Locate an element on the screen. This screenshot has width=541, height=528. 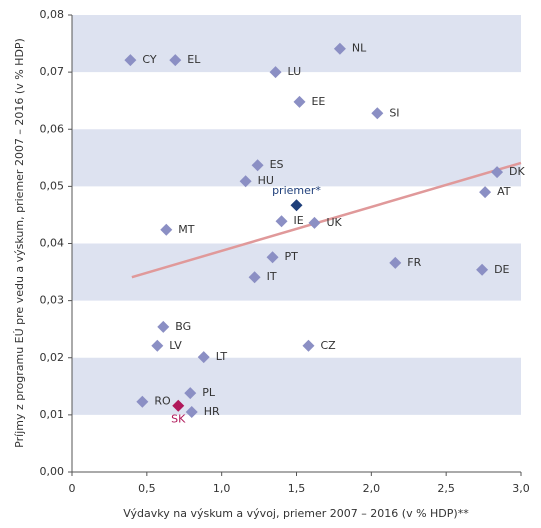
point-label: IT is located at coordinates (272, 276).